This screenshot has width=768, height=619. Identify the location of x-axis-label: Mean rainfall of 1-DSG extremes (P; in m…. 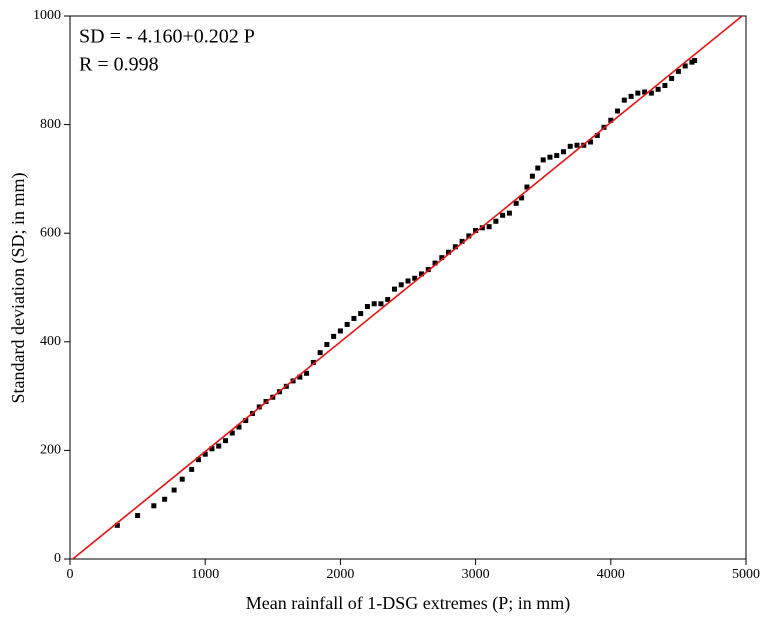
(408, 603).